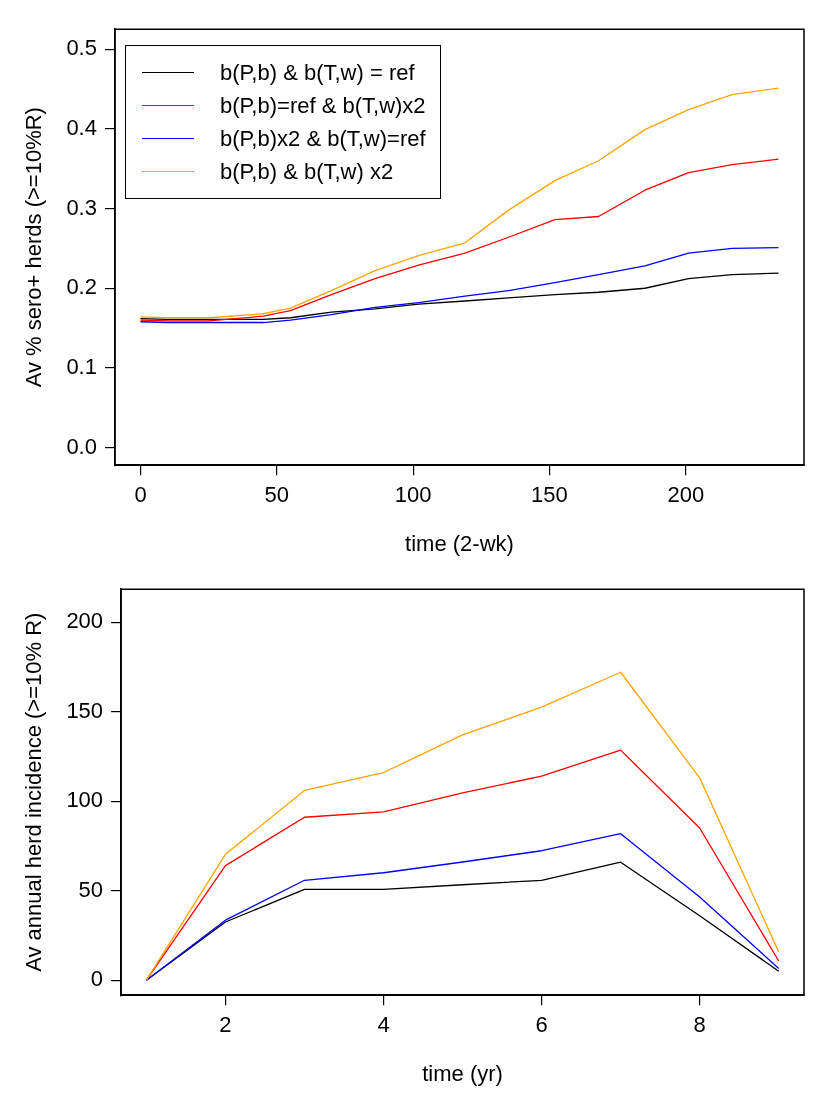 Image resolution: width=817 pixels, height=1110 pixels. What do you see at coordinates (85, 800) in the screenshot?
I see `y-tick-label: 100` at bounding box center [85, 800].